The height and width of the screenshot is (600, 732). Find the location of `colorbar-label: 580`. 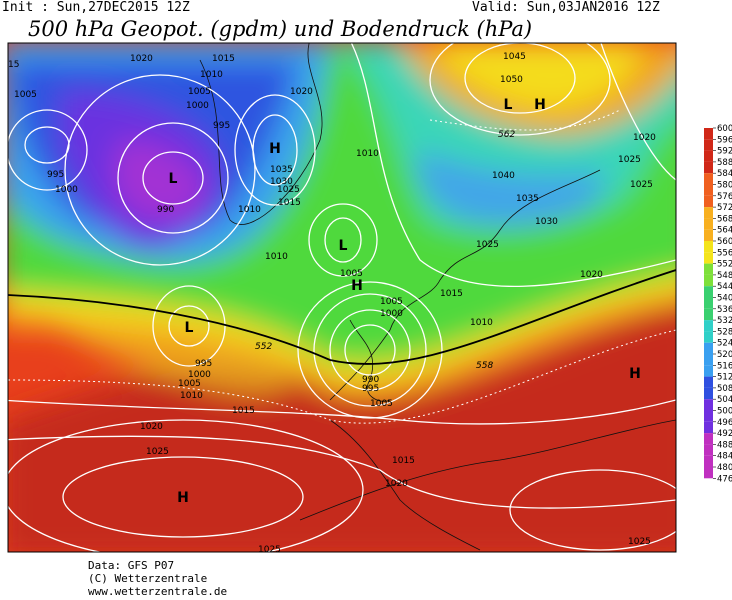

colorbar-label: 580 is located at coordinates (724, 186).